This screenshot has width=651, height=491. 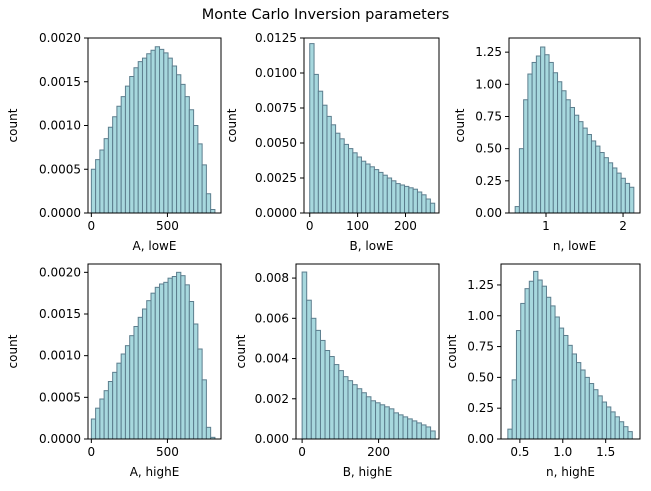 I want to click on panel-n-lowe: 1 2 0.00 0.25 0.50 0.75 1.00 1.25 n, lowE count, so click(x=547, y=145).